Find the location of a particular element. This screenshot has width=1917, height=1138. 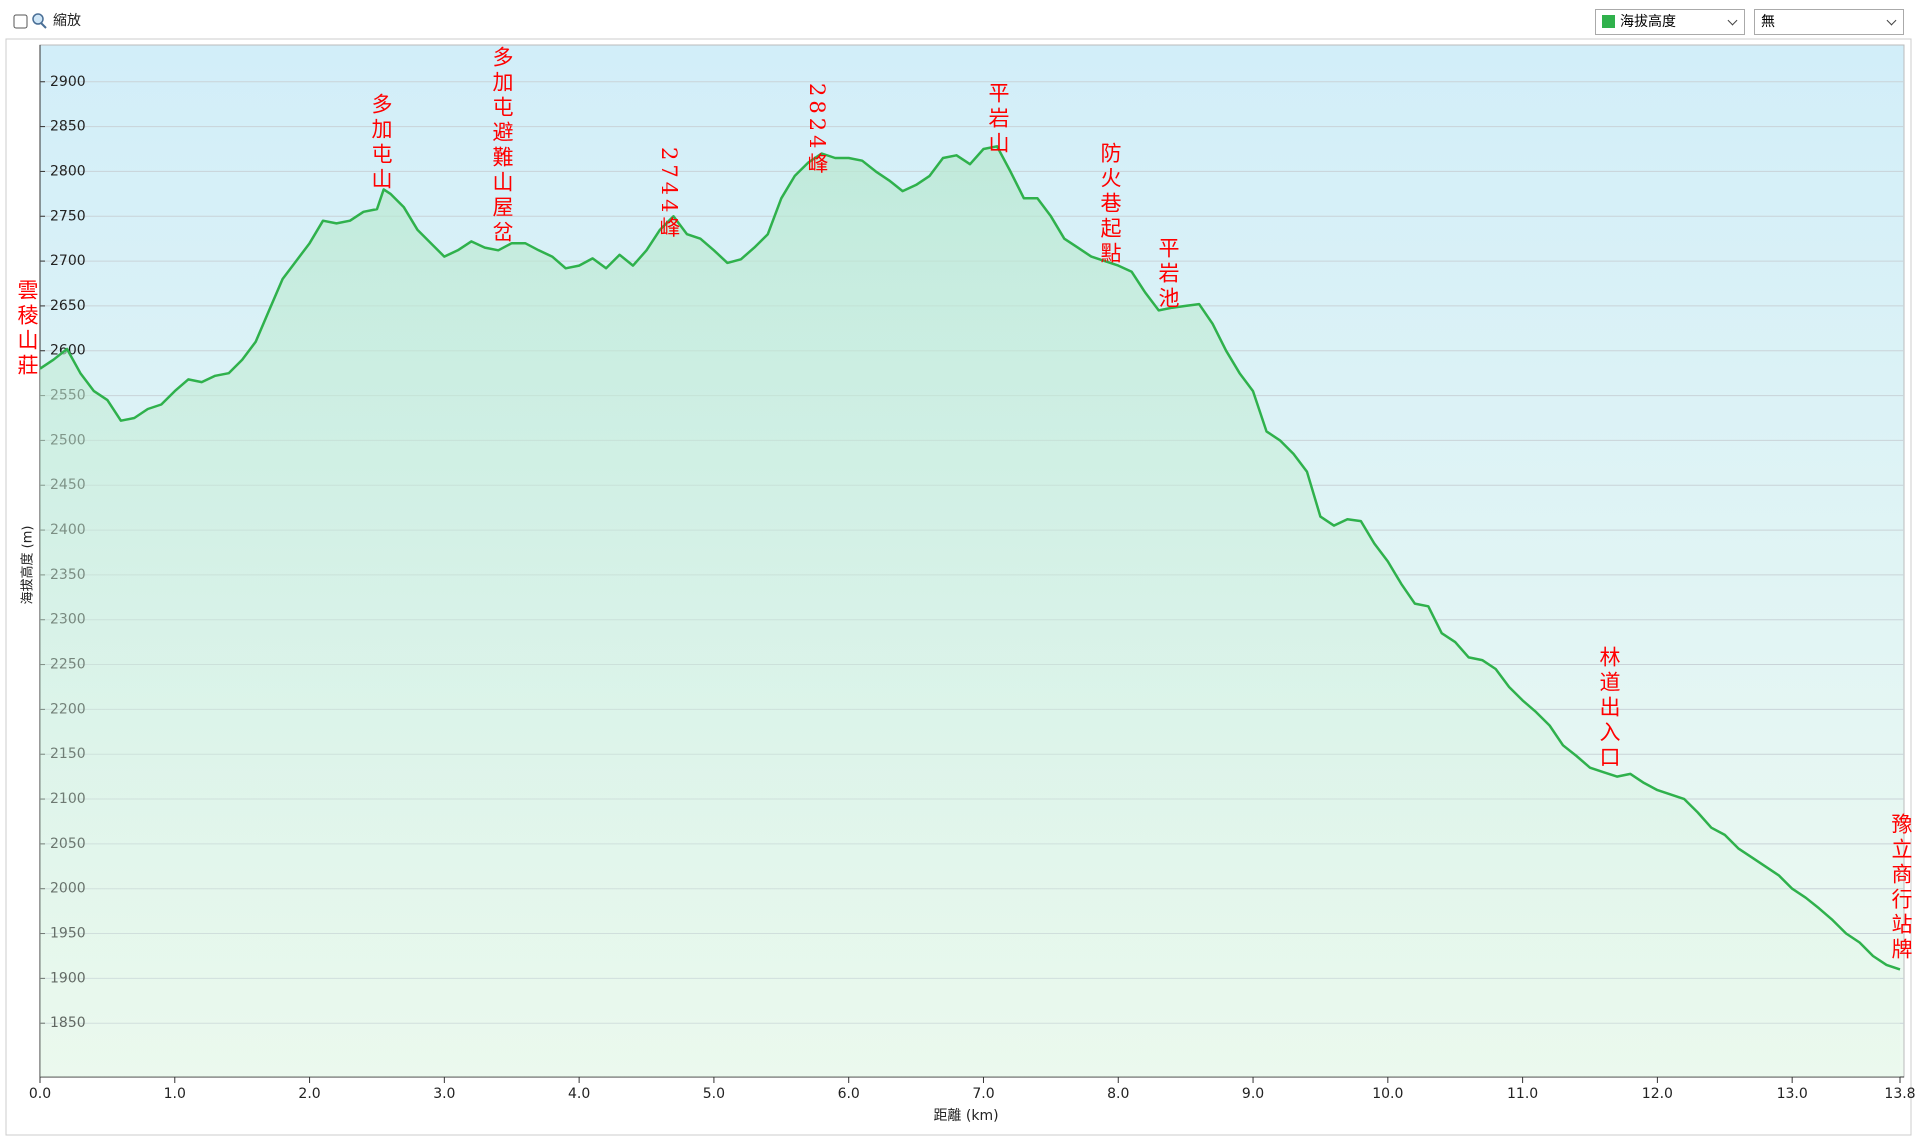

annotation: 雲稜山莊 is located at coordinates (27, 329).